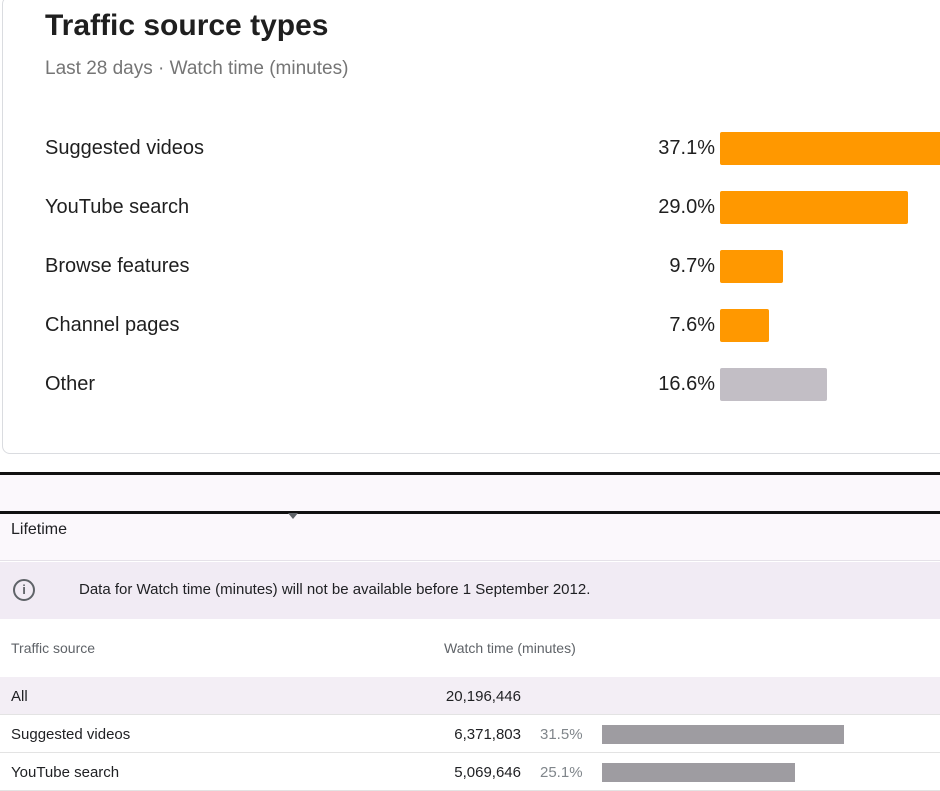 The image size is (940, 791). Describe the element at coordinates (117, 207) in the screenshot. I see `chart-category-label: YouTube search` at that location.